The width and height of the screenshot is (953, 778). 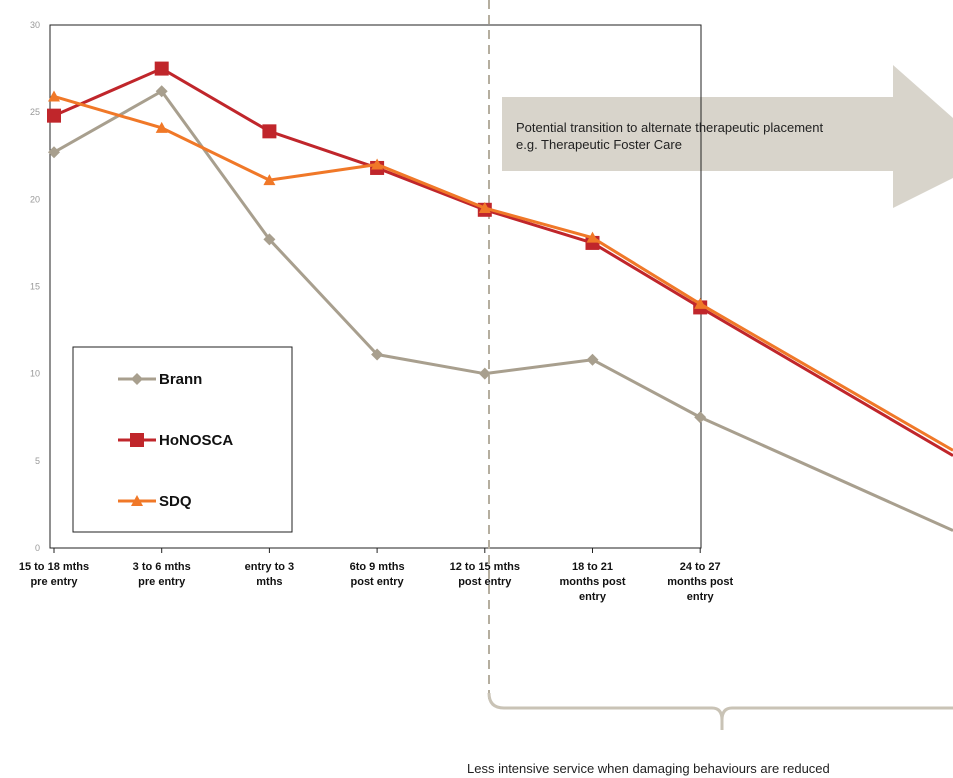 I want to click on bracket-brace, so click(x=720, y=711).